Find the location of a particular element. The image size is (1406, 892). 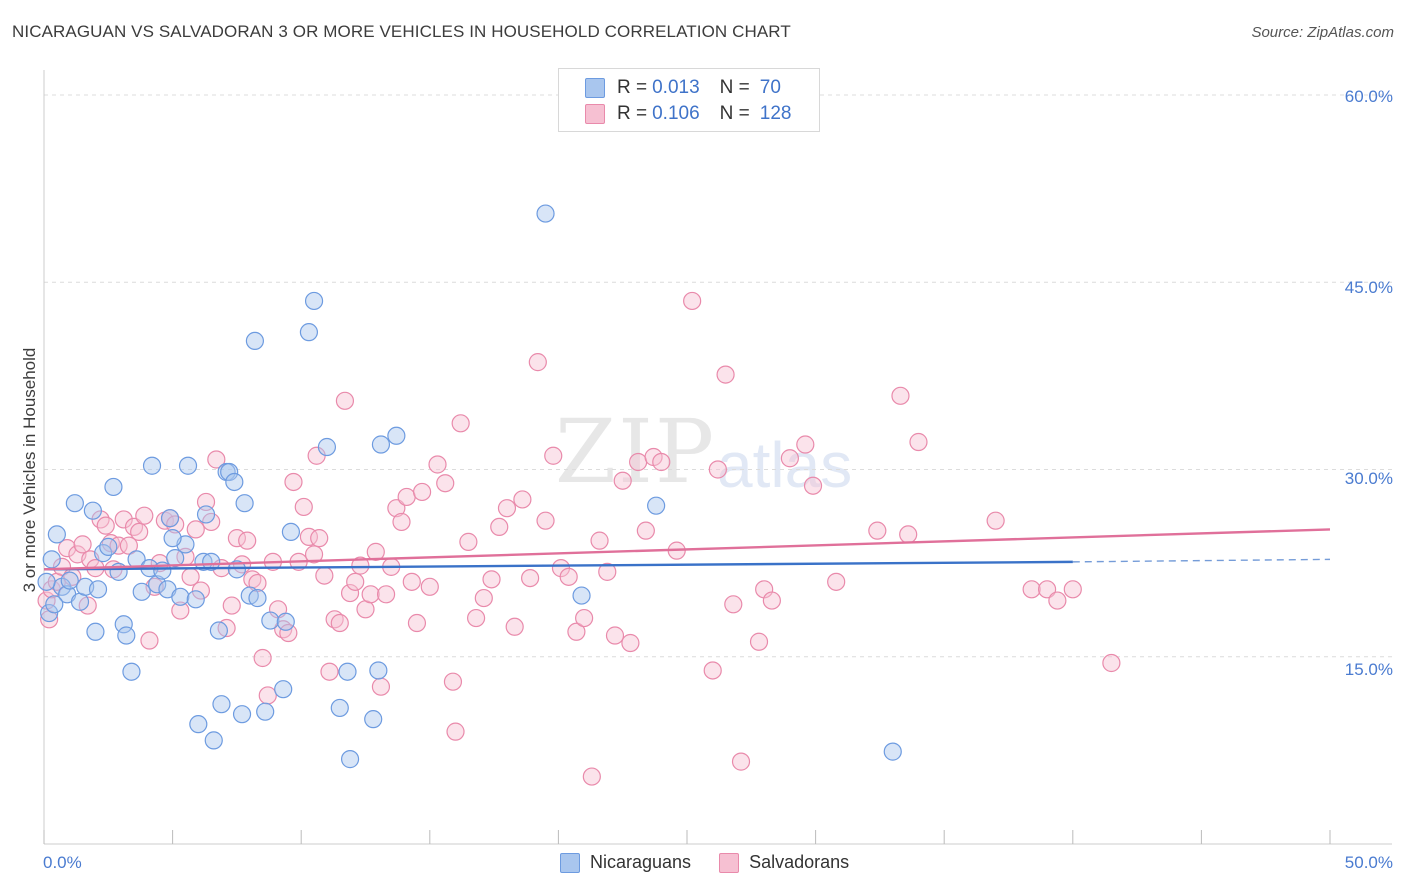

legend-item-salvadorans: Salvadorans is located at coordinates (784, 862).